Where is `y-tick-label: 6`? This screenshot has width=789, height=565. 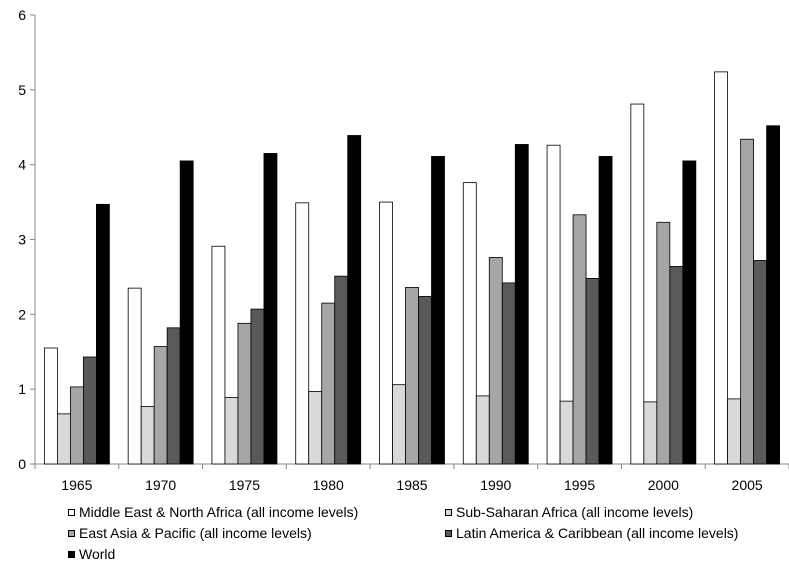 y-tick-label: 6 is located at coordinates (22, 15).